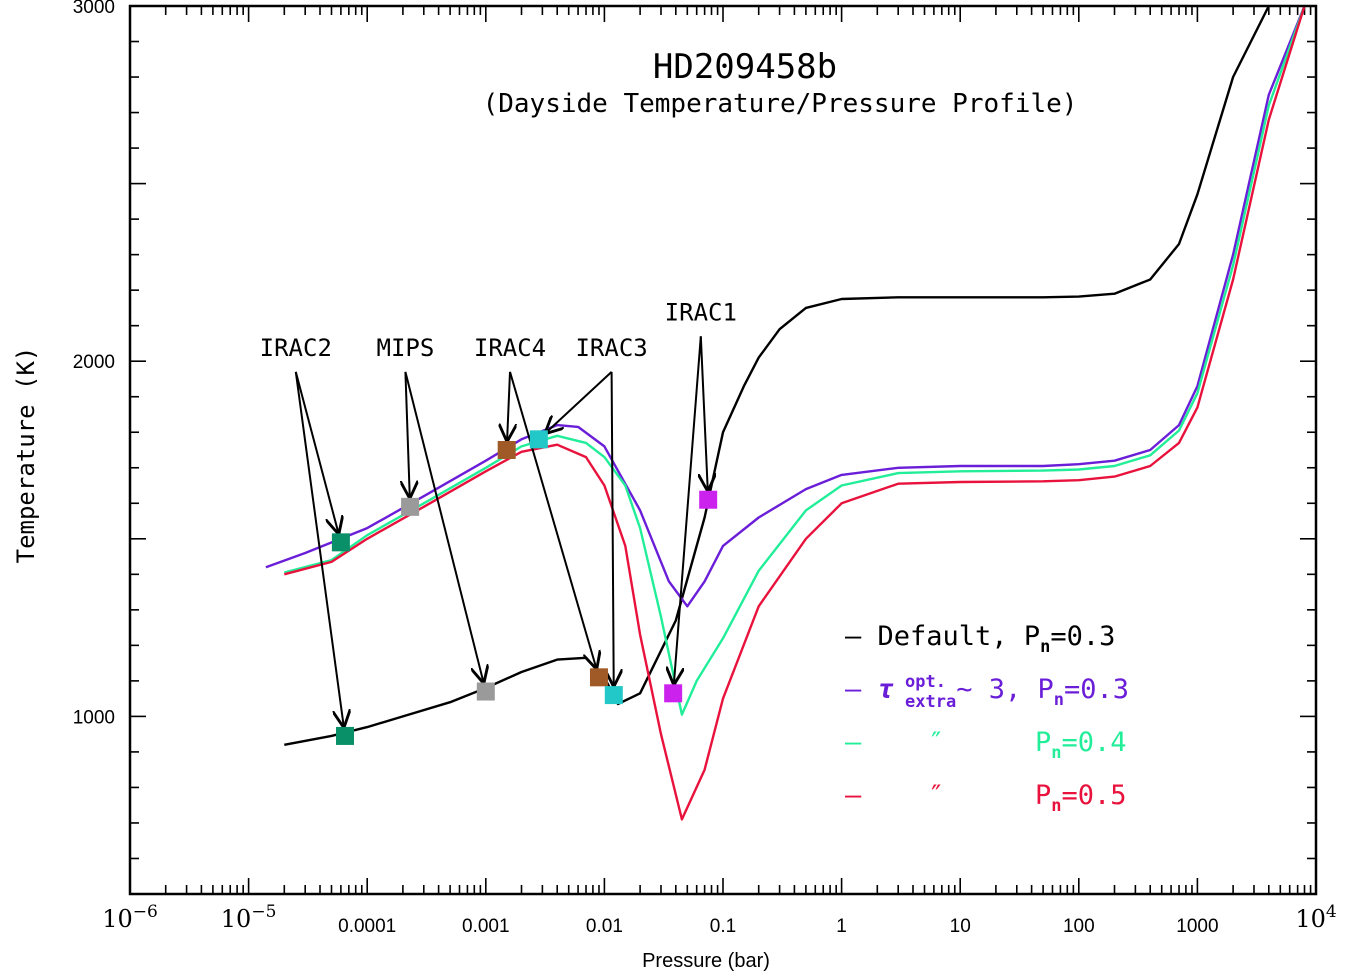  I want to click on x-tick-label: 0.001, so click(486, 926).